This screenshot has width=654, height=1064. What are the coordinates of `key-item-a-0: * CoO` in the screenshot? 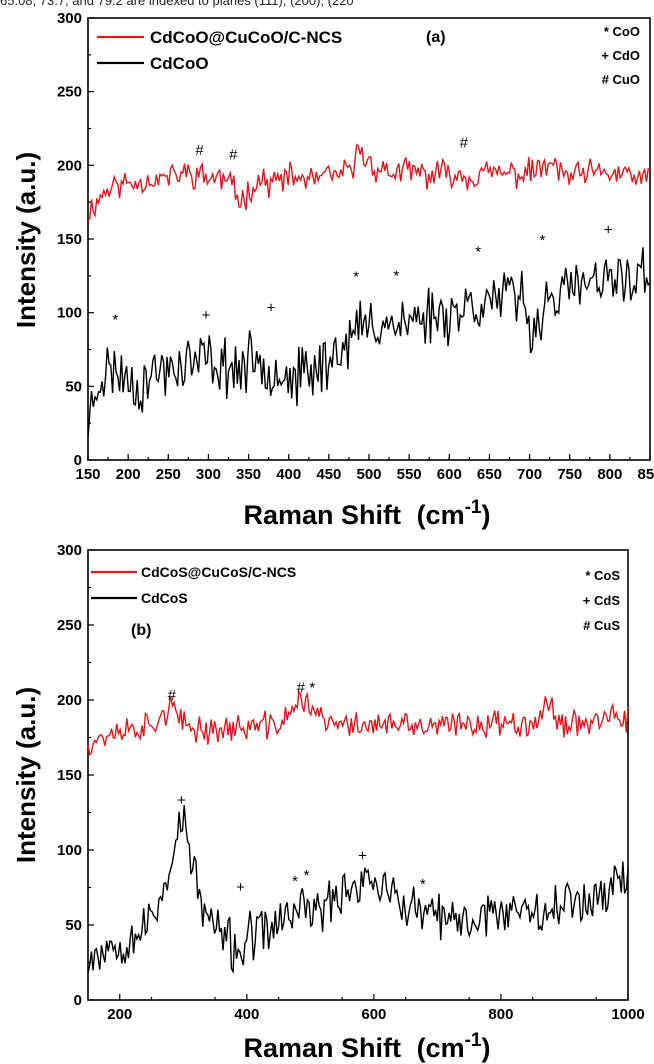 It's located at (622, 31).